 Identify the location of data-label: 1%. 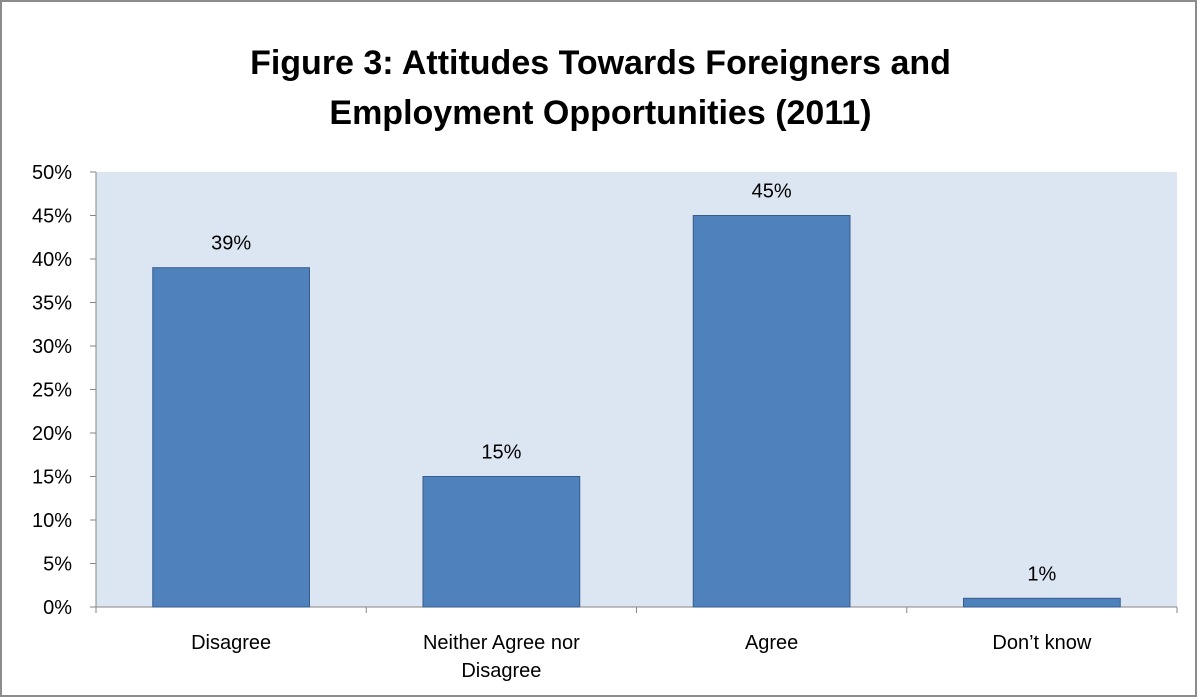
(1041, 574).